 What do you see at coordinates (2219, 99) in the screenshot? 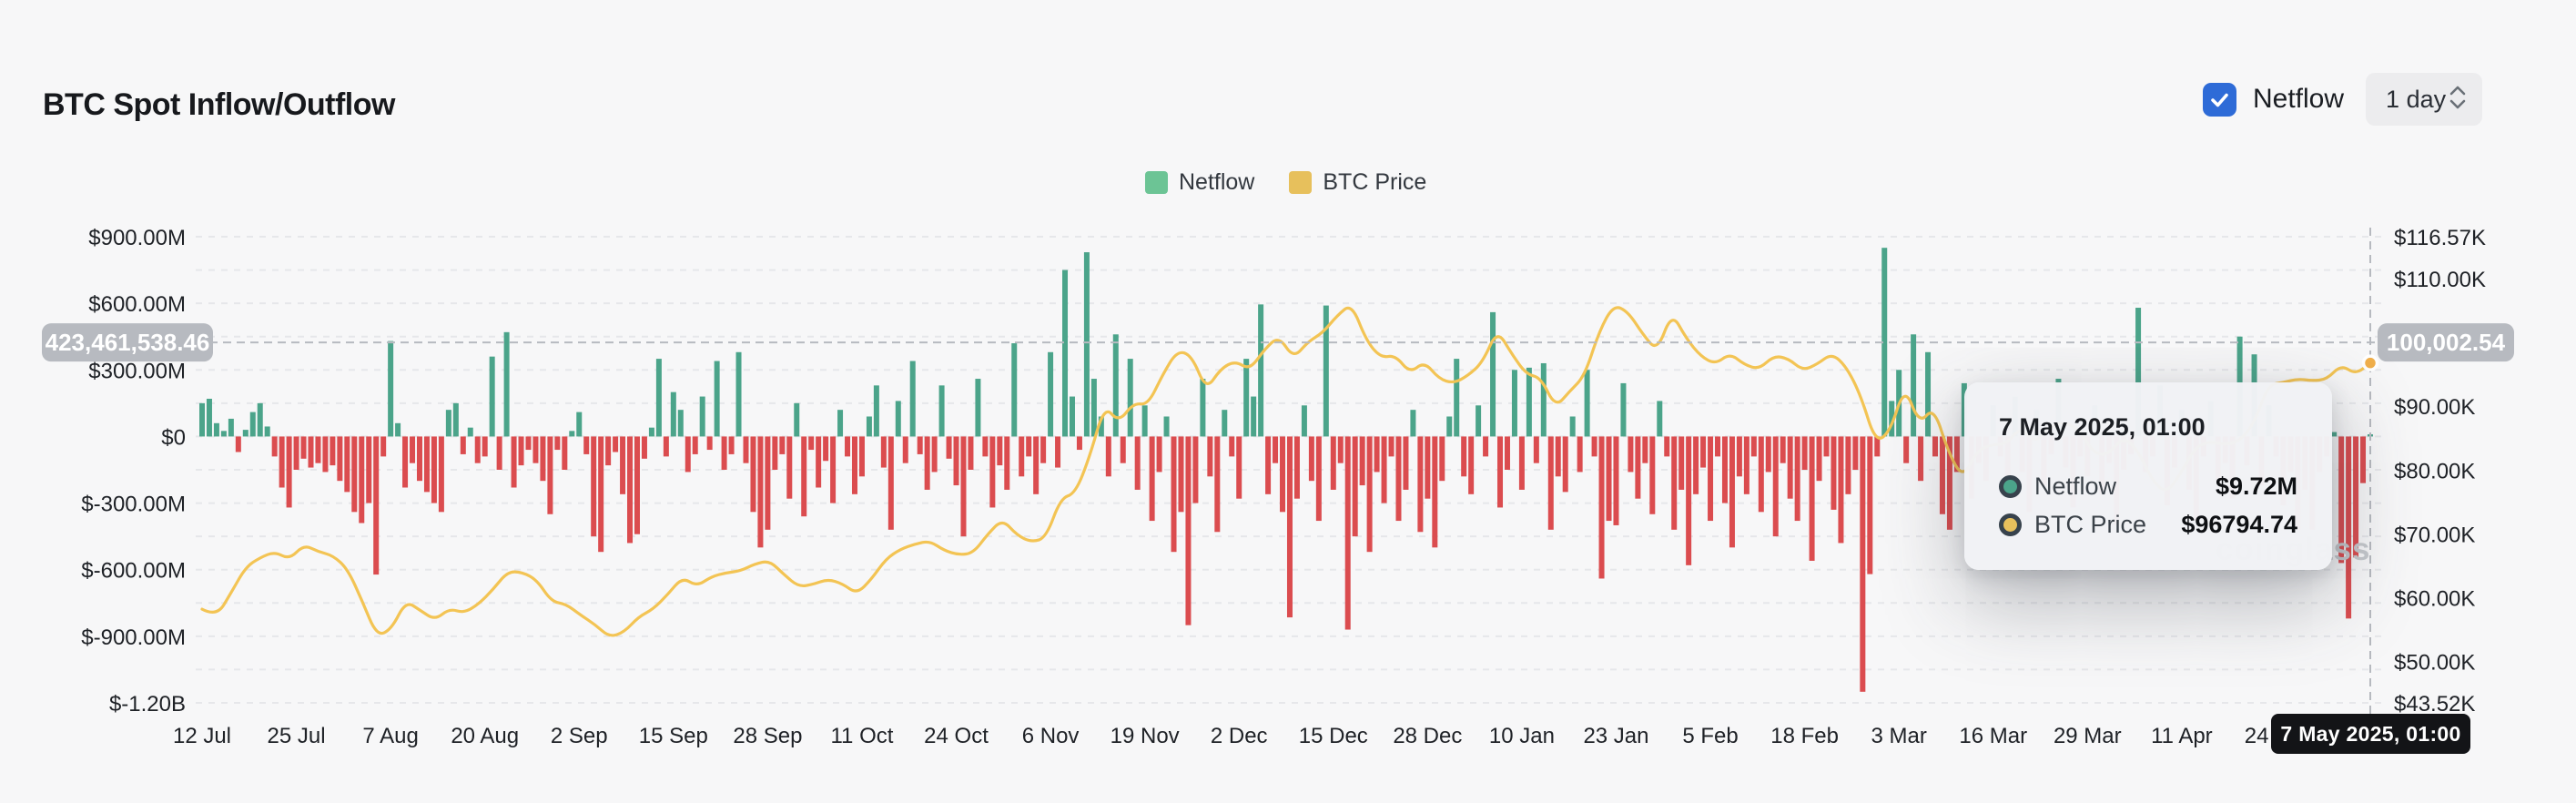
I see `netflow-checkbox` at bounding box center [2219, 99].